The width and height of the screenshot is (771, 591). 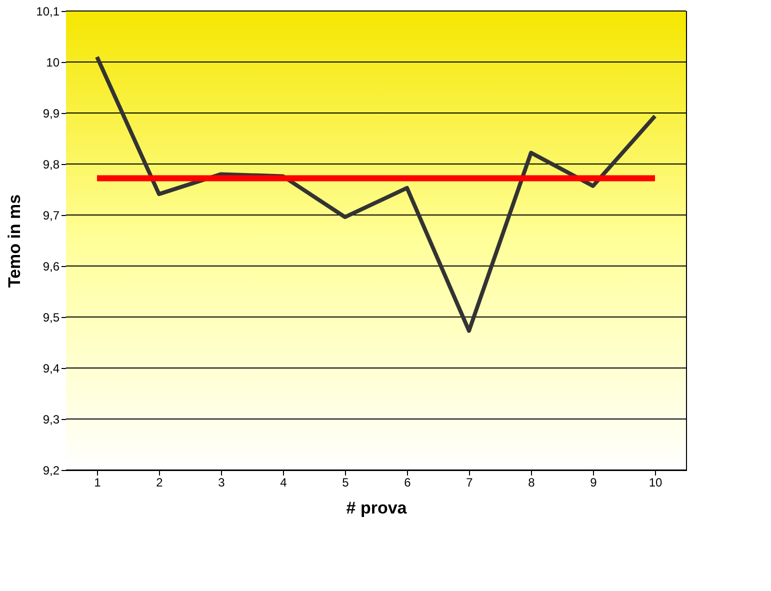 I want to click on x-tick-label: 5, so click(x=346, y=483).